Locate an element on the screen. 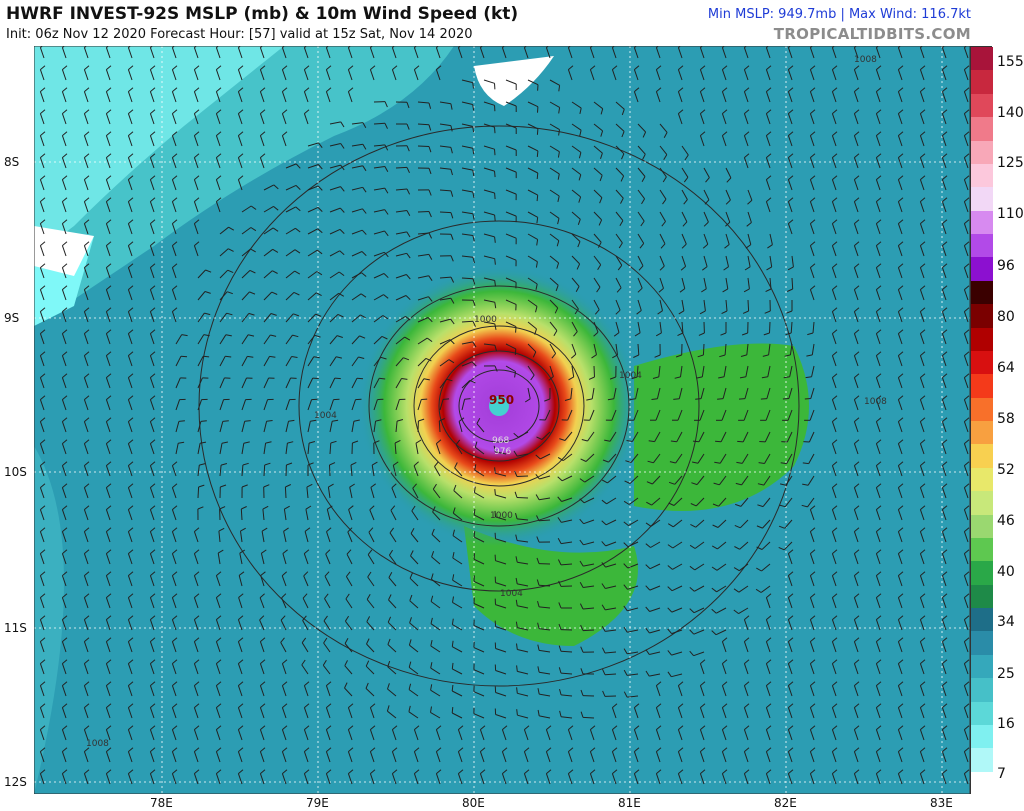 The height and width of the screenshot is (811, 1024). light-wind-region is located at coordinates (159, 151).